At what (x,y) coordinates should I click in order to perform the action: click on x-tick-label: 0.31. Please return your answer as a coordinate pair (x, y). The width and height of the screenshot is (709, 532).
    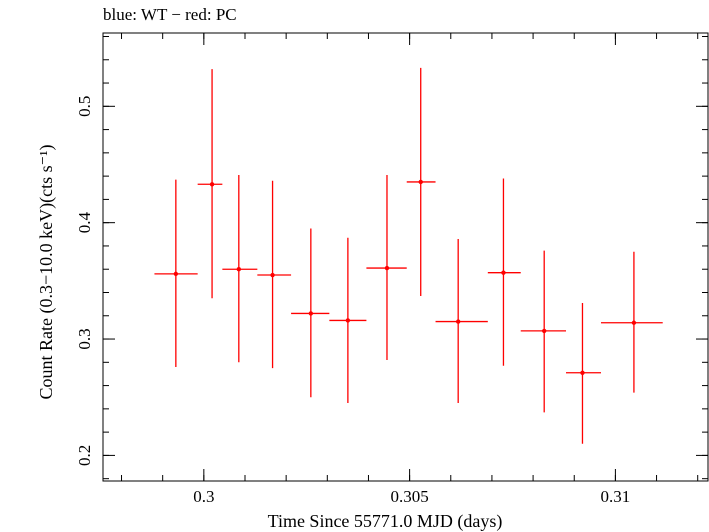
    Looking at the image, I should click on (616, 496).